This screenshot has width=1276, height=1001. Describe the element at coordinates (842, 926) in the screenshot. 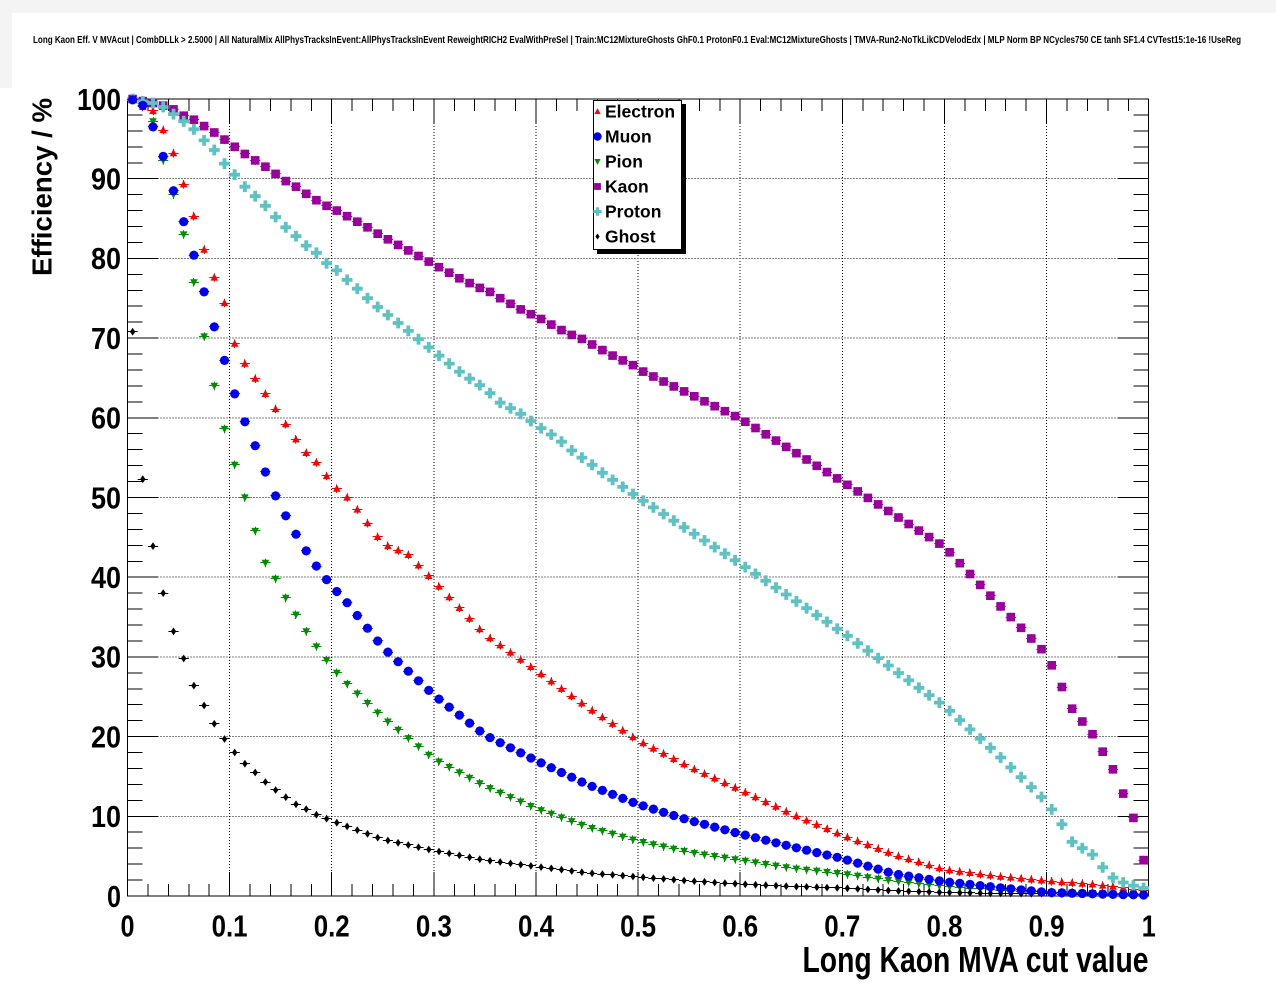

I see `svg-text: 0.7` at that location.